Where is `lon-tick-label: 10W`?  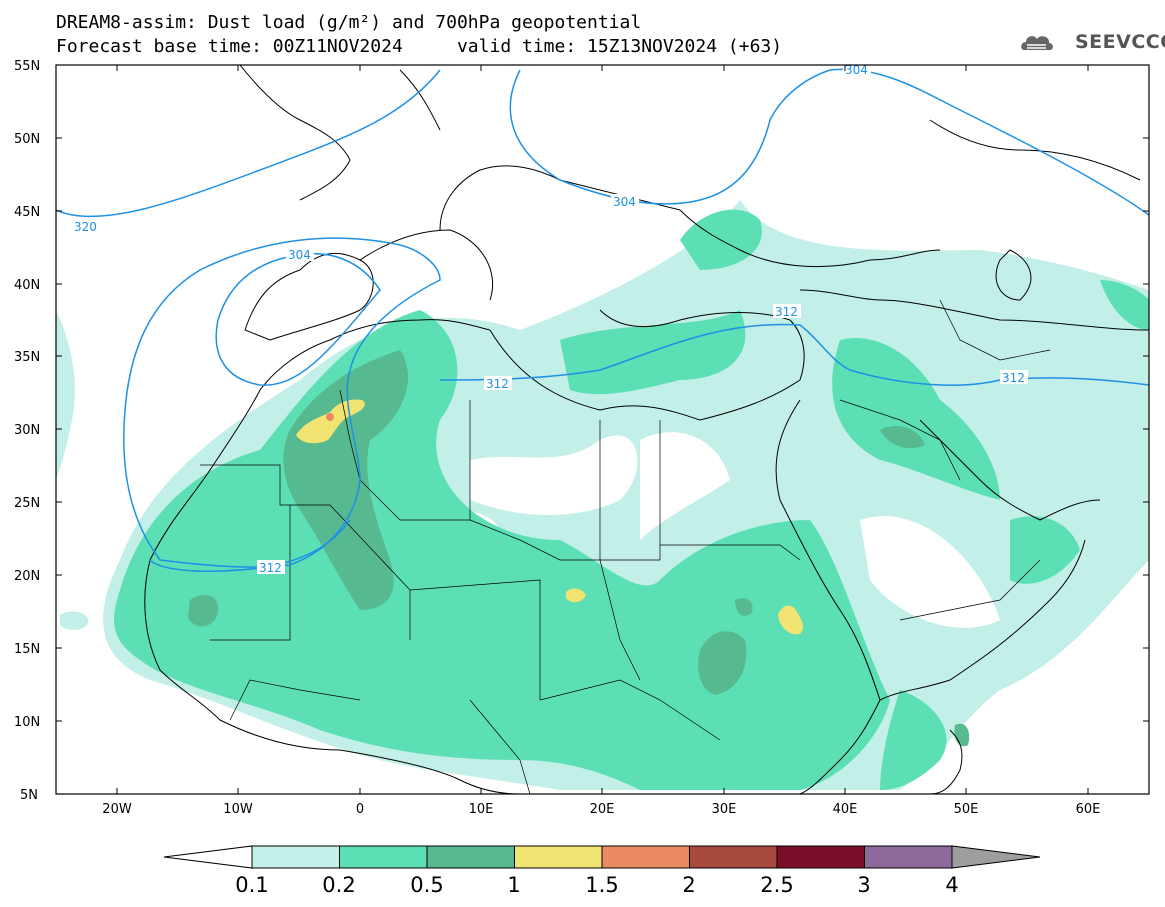 lon-tick-label: 10W is located at coordinates (238, 809).